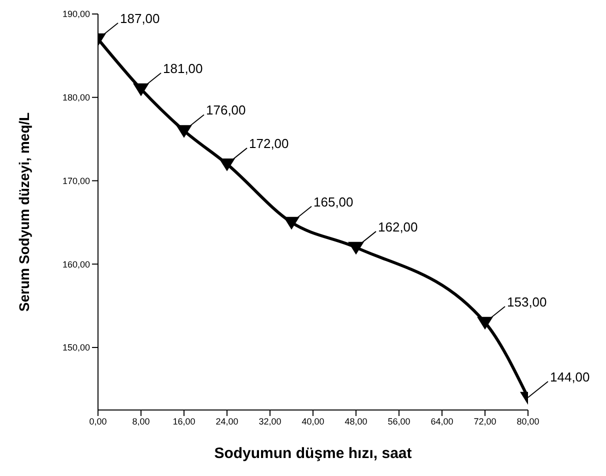 The image size is (606, 476). Describe the element at coordinates (313, 453) in the screenshot. I see `x-axis-title: Sodyumun düşme hızı, saat` at that location.